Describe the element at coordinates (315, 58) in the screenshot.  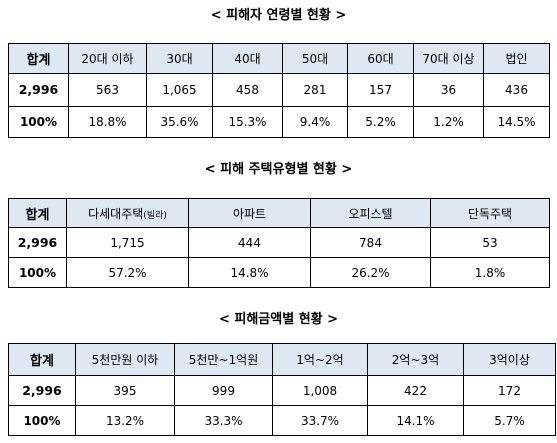
I see `header-cell: 50대` at that location.